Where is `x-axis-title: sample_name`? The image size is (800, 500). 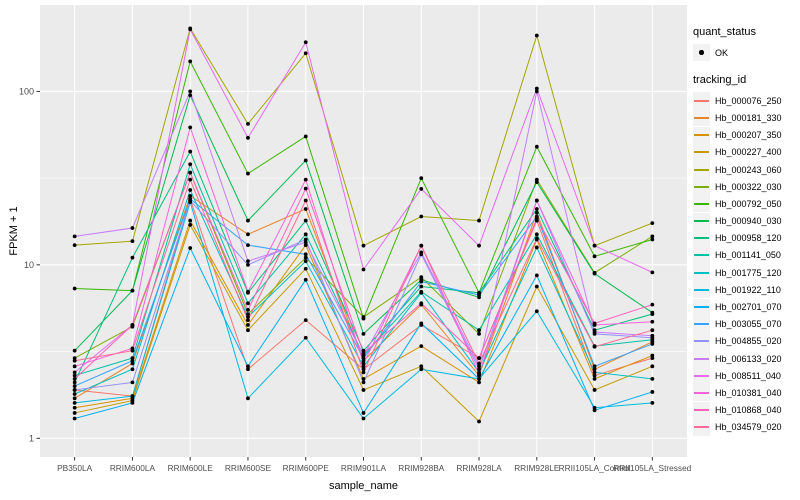 x-axis-title: sample_name is located at coordinates (363, 486).